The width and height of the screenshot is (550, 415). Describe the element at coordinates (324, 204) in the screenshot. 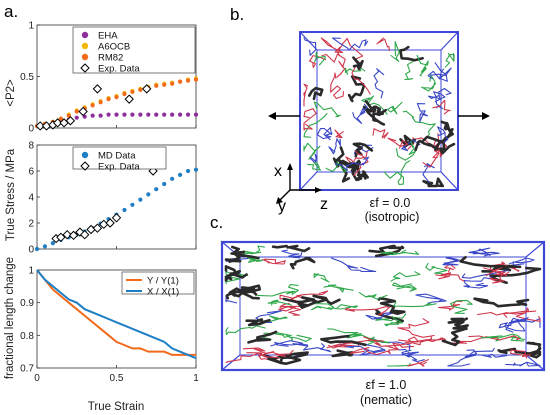

I see `axis-z-label: z` at that location.